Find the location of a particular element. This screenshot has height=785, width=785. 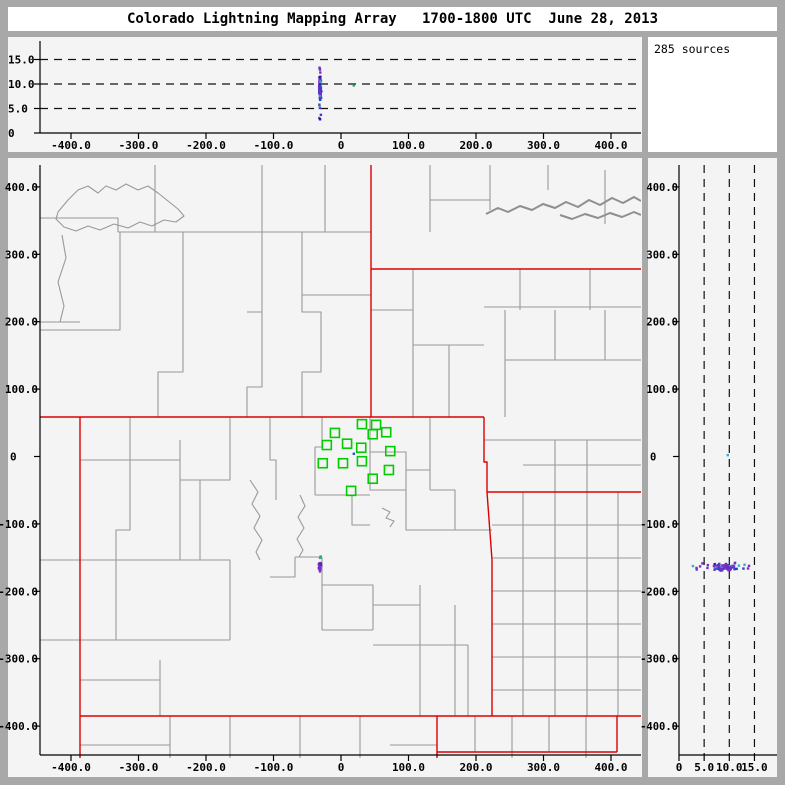

right-panel-plot-layer is located at coordinates (723, 460).